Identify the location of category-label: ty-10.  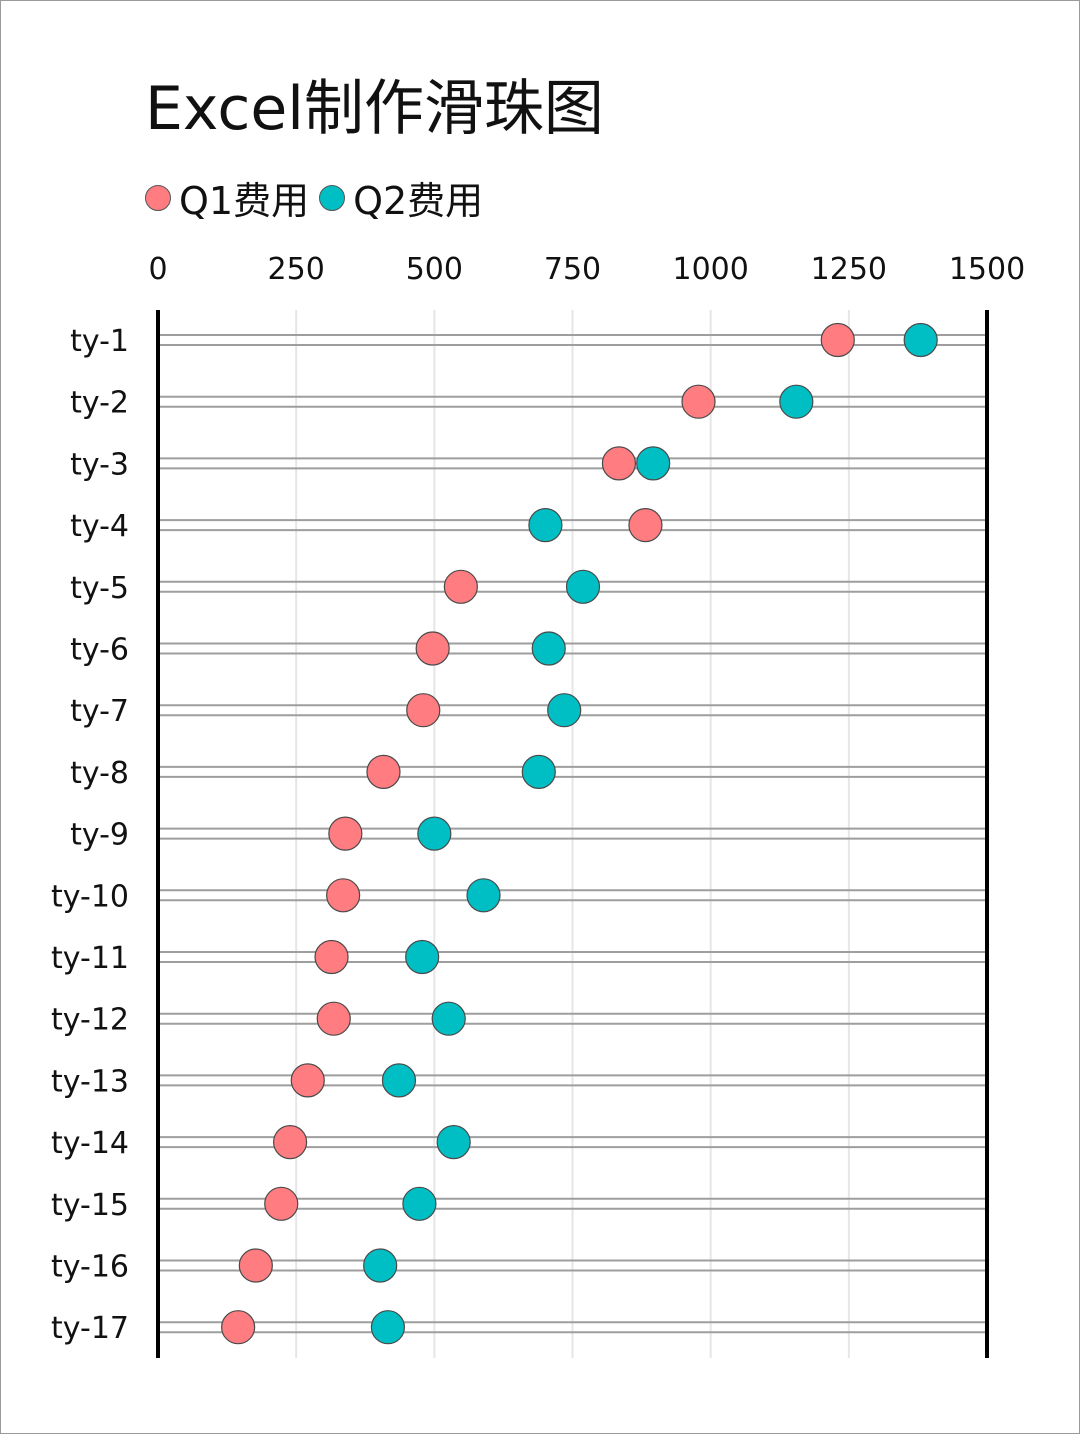
(90, 896).